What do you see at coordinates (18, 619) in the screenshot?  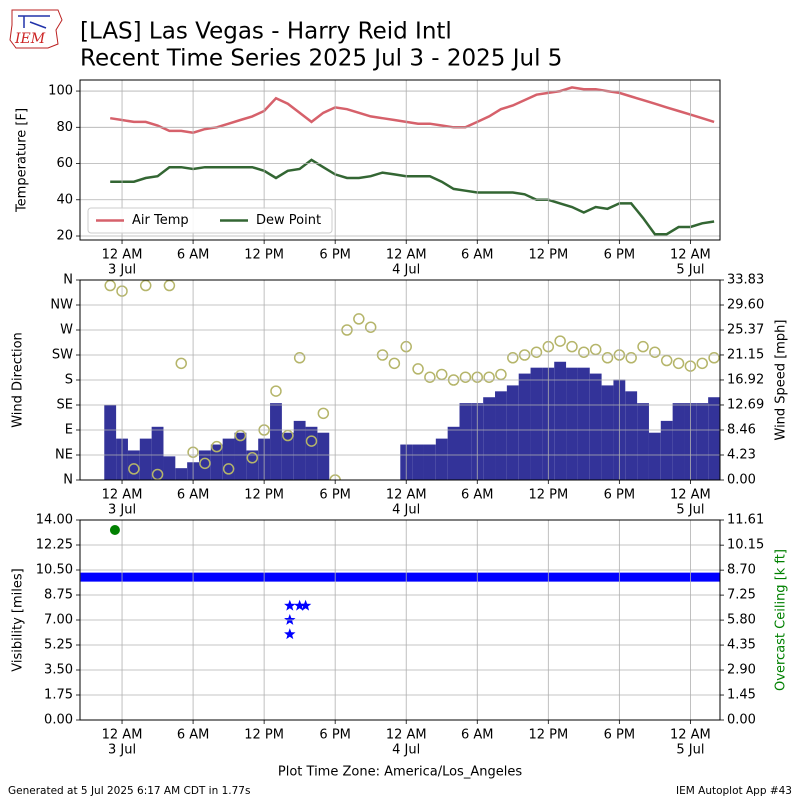 I see `y-axis-label: Visibility [miles]` at bounding box center [18, 619].